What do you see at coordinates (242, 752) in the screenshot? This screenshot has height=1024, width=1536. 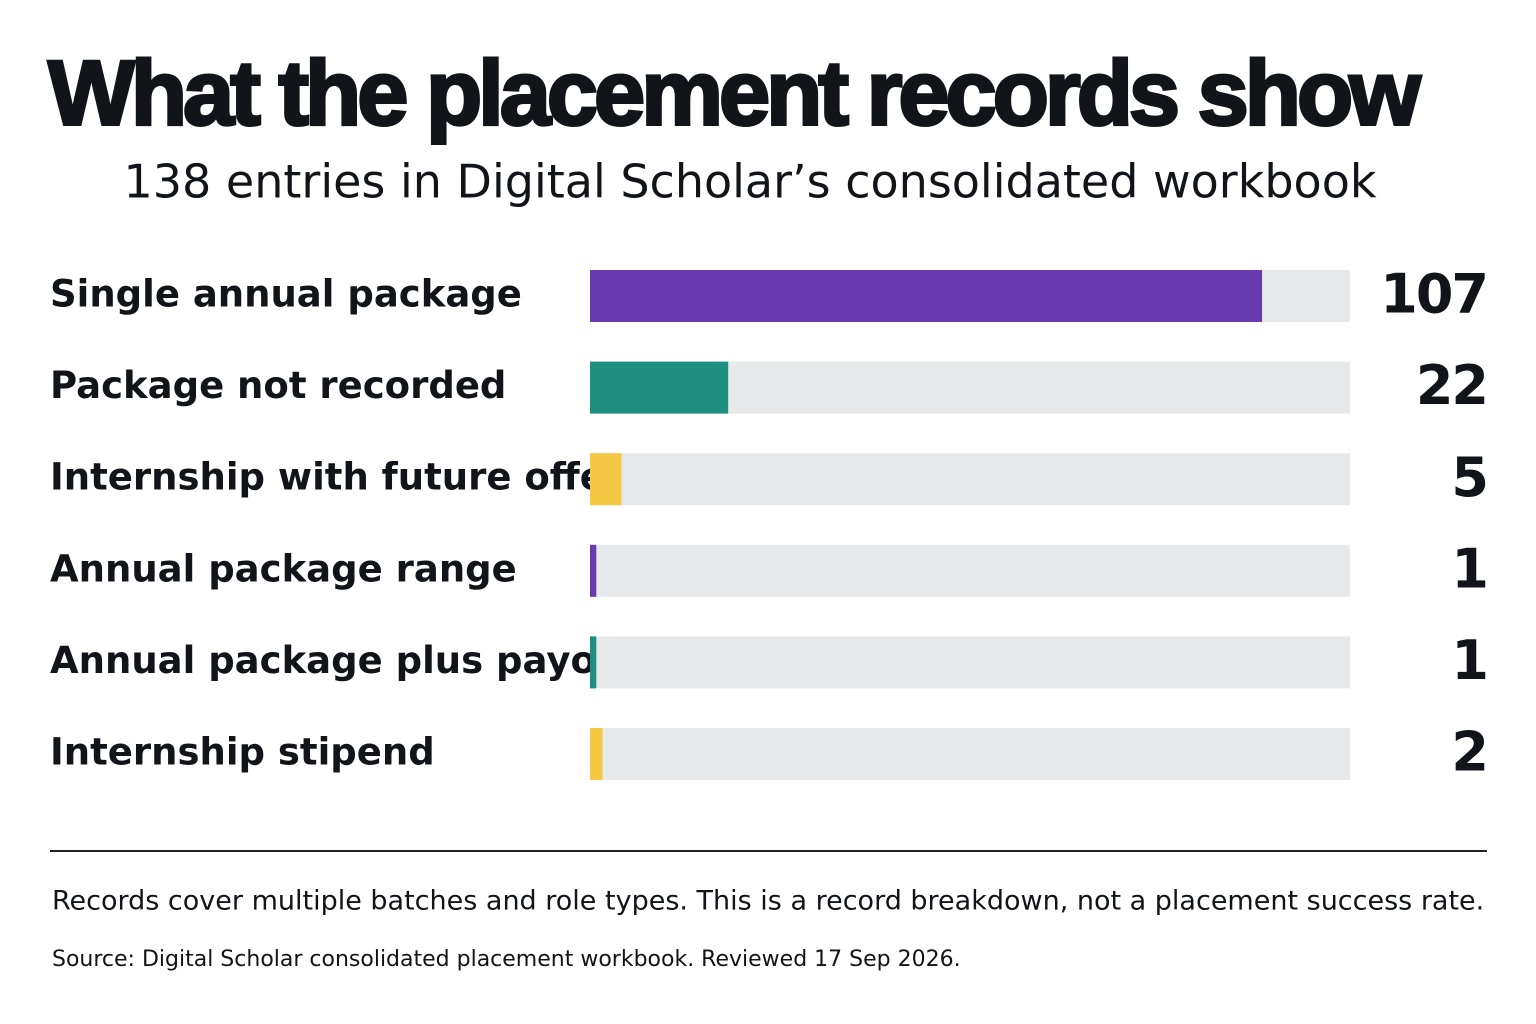 I see `category-label: Internship stipend` at bounding box center [242, 752].